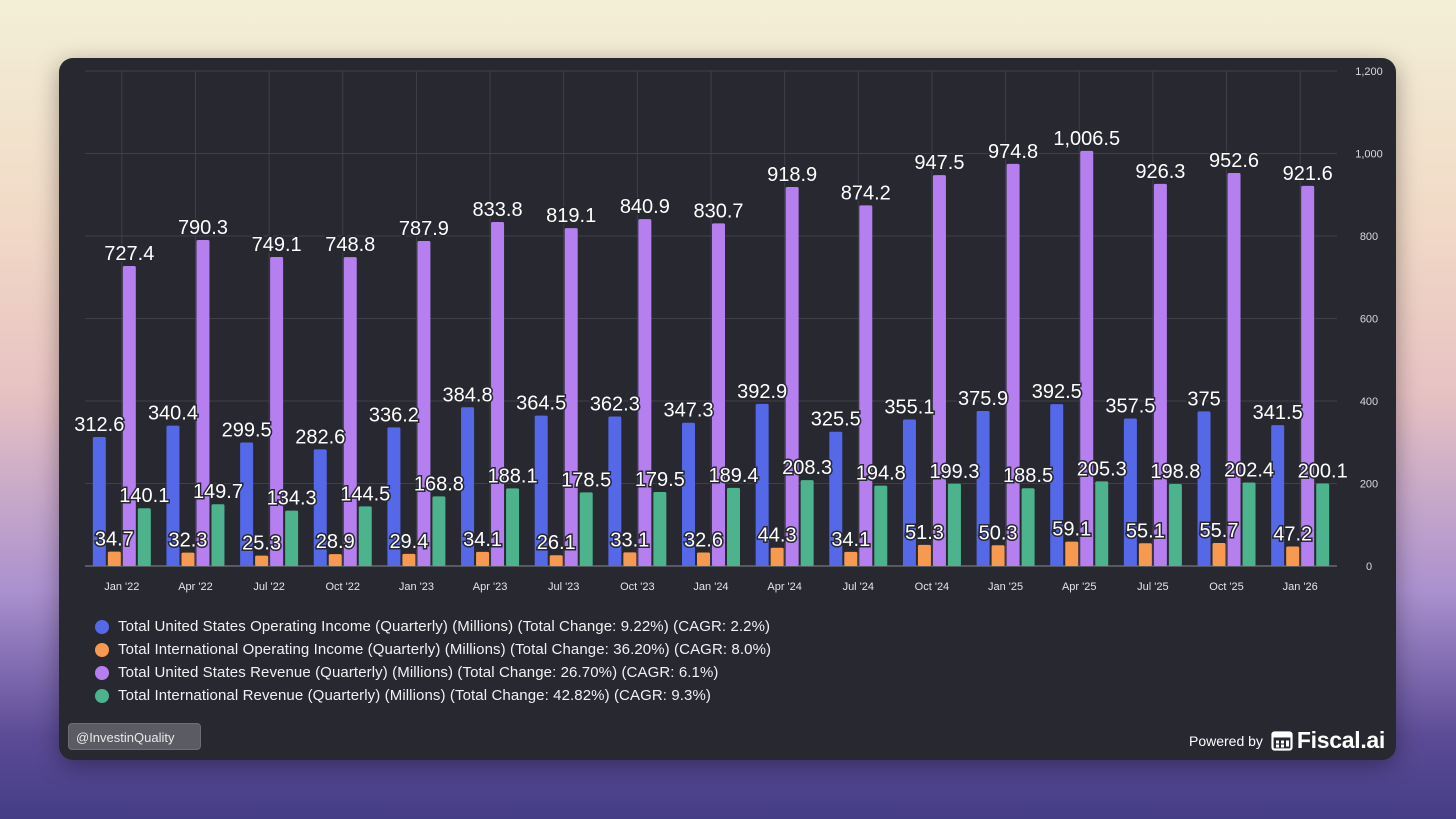  What do you see at coordinates (850, 540) in the screenshot?
I see `data-label: 34.1` at bounding box center [850, 540].